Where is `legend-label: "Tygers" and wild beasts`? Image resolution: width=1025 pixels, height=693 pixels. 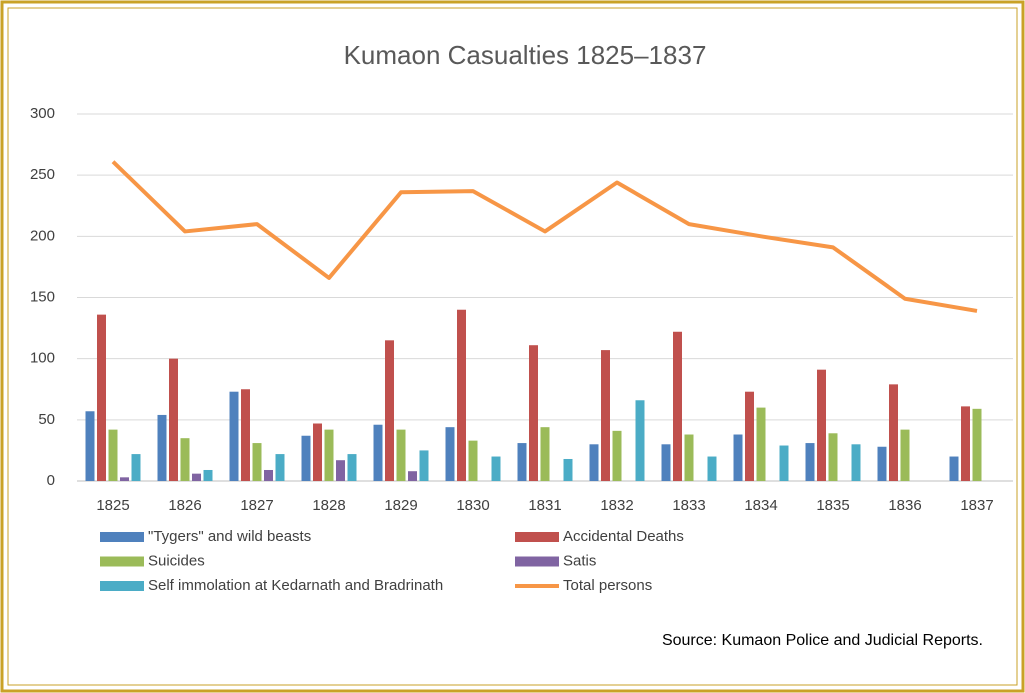 legend-label: "Tygers" and wild beasts is located at coordinates (229, 536).